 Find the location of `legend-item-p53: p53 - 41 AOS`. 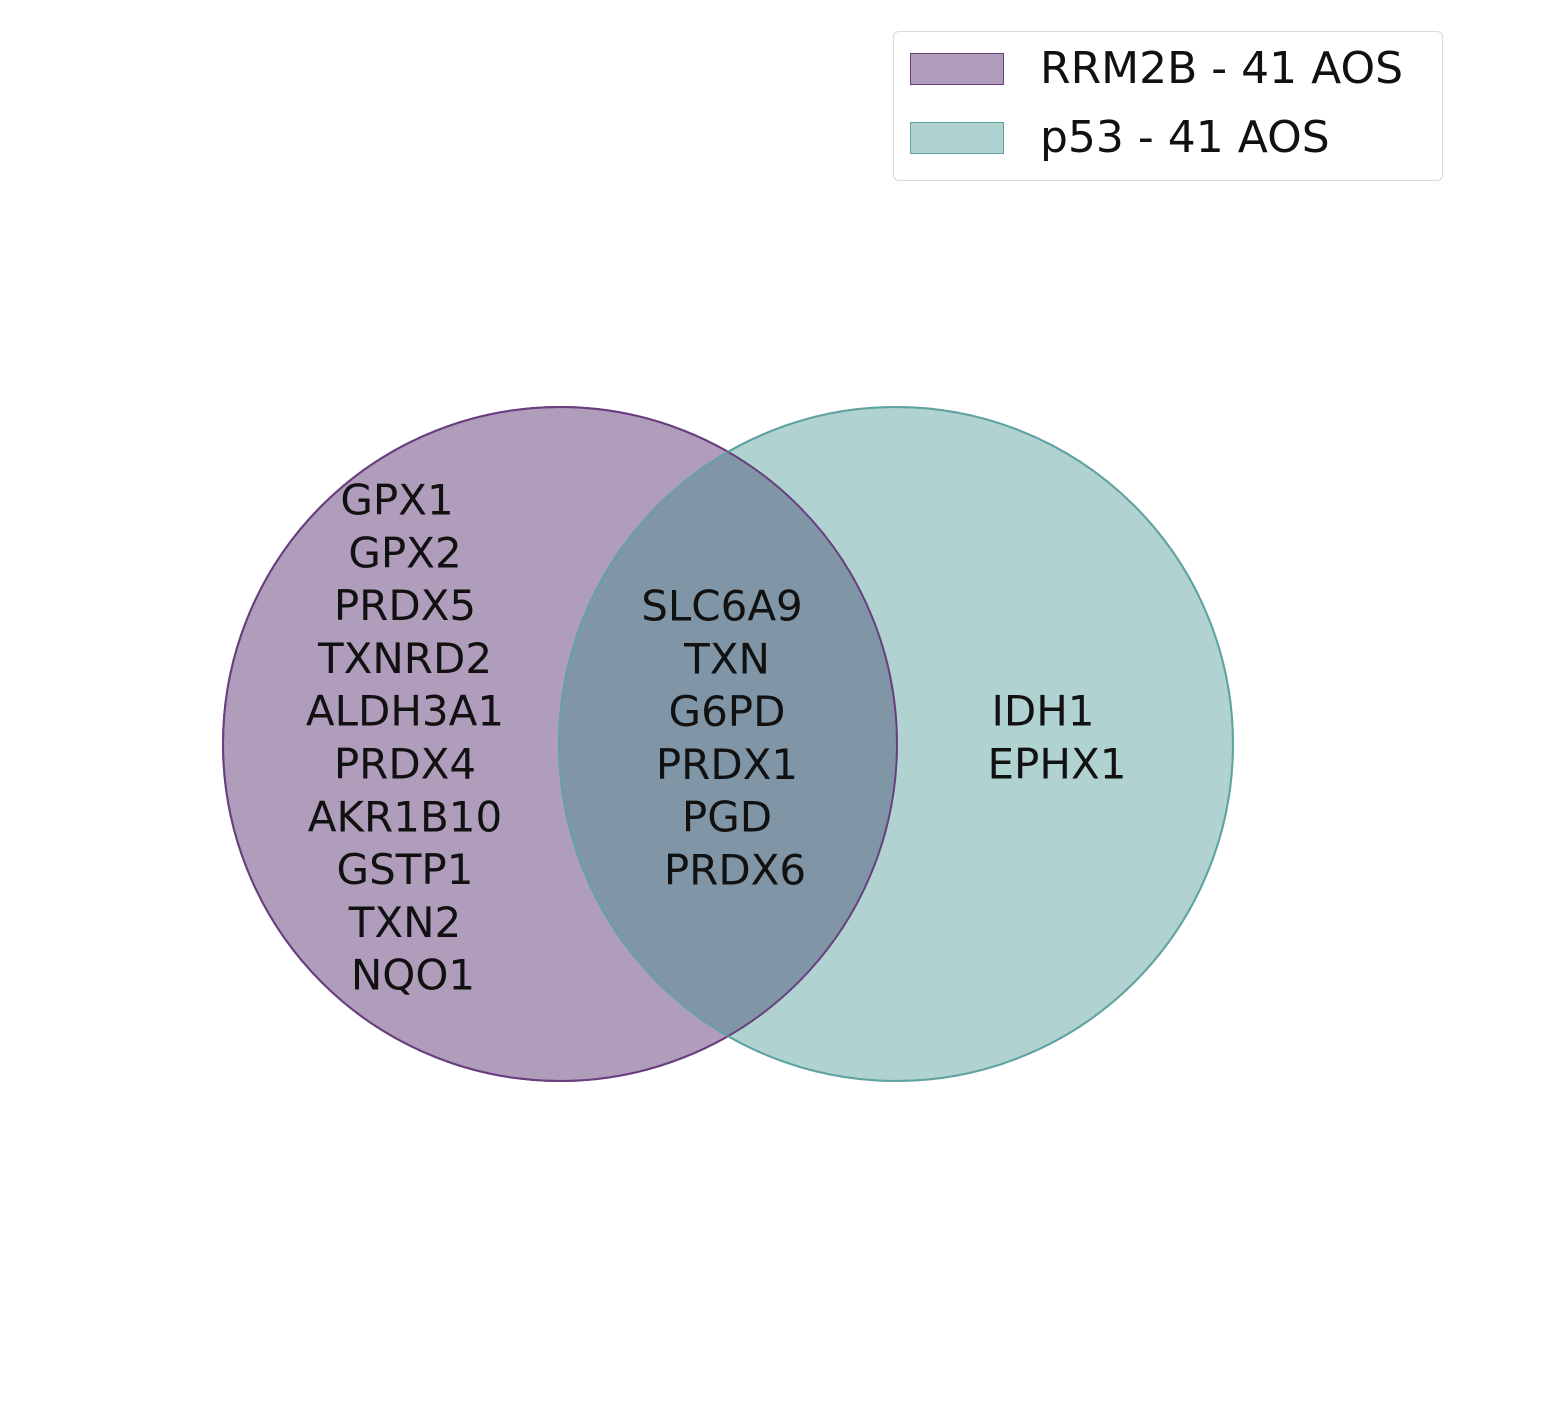

legend-item-p53: p53 - 41 AOS is located at coordinates (1120, 137).